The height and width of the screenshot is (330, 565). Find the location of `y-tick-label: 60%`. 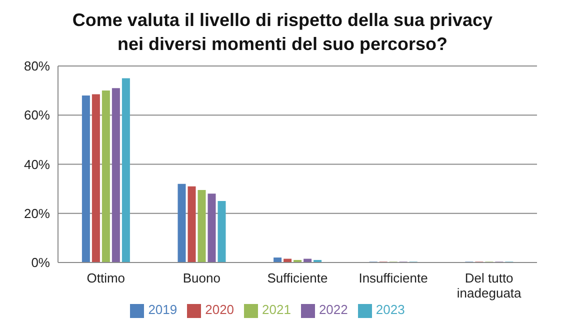

y-tick-label: 60% is located at coordinates (37, 115).